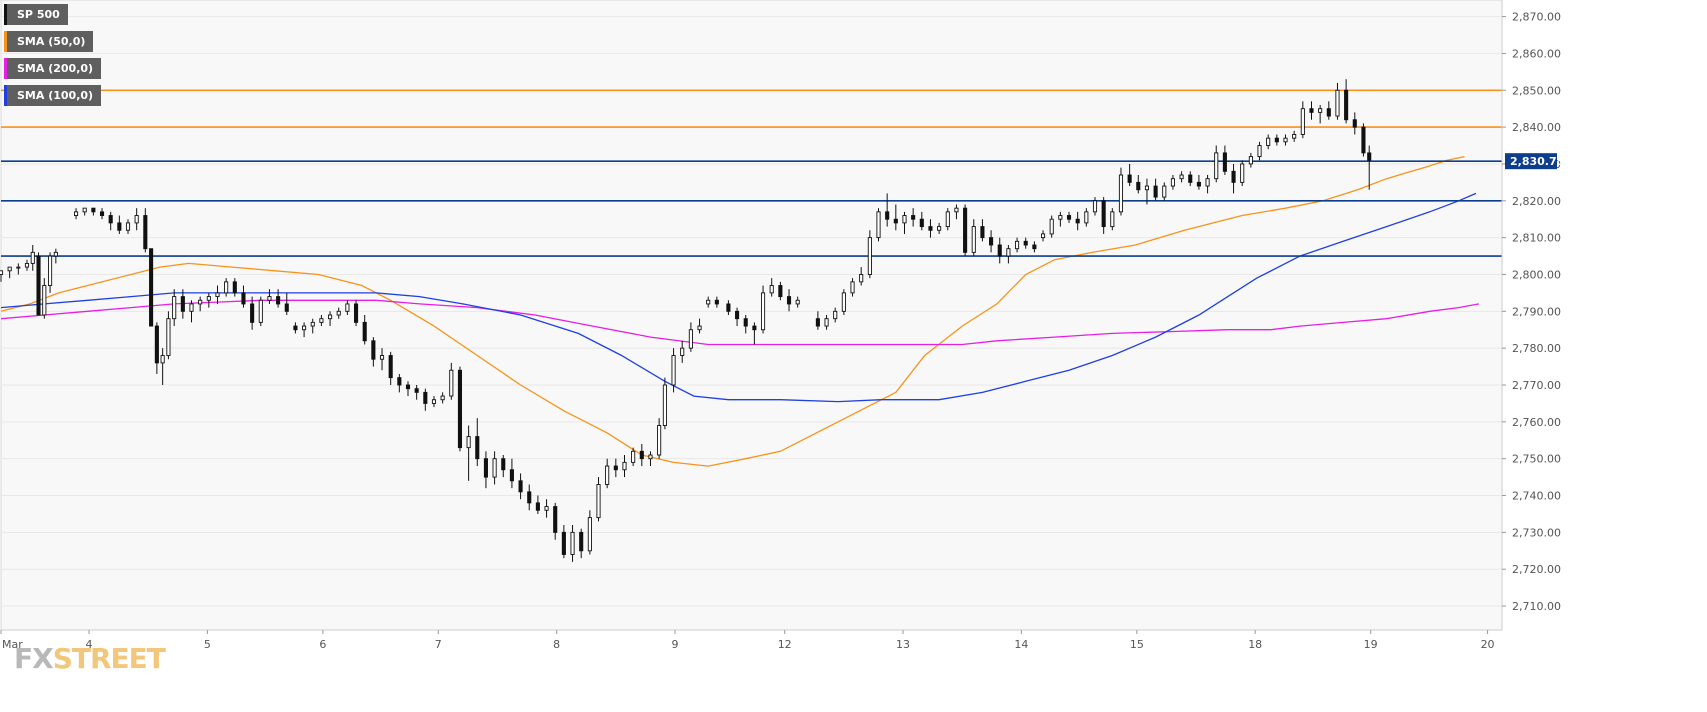  I want to click on legend-item-sma200: SMA (200,0), so click(53, 68).